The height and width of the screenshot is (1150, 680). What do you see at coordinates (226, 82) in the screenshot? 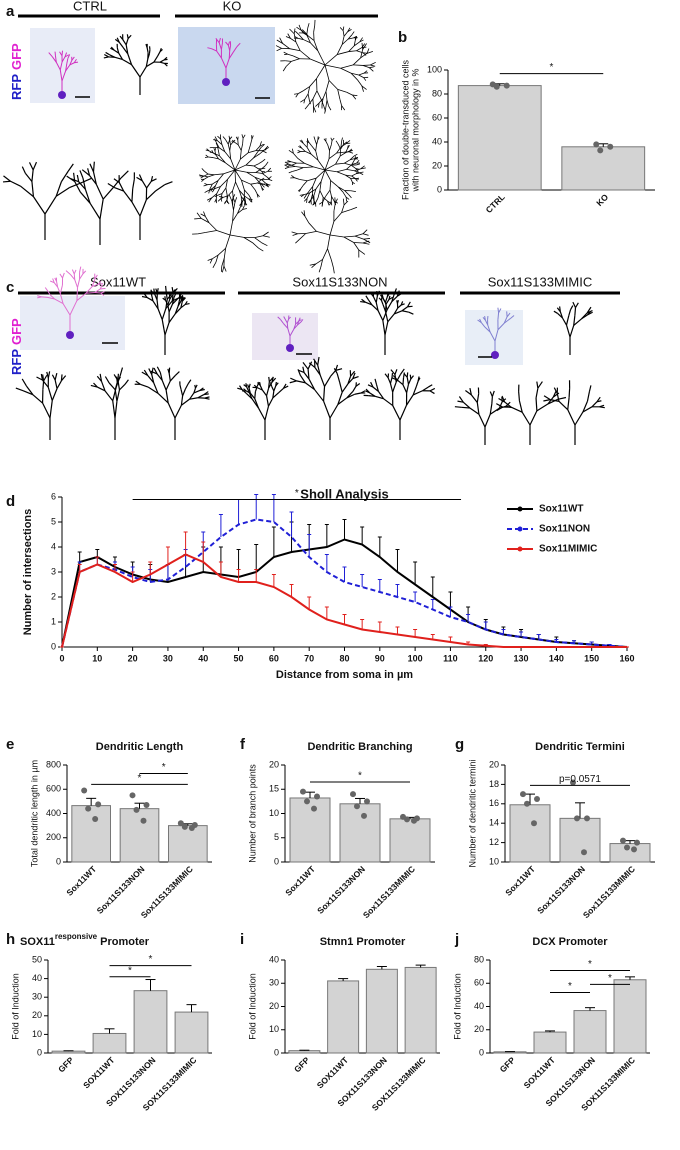
I see `soma` at bounding box center [226, 82].